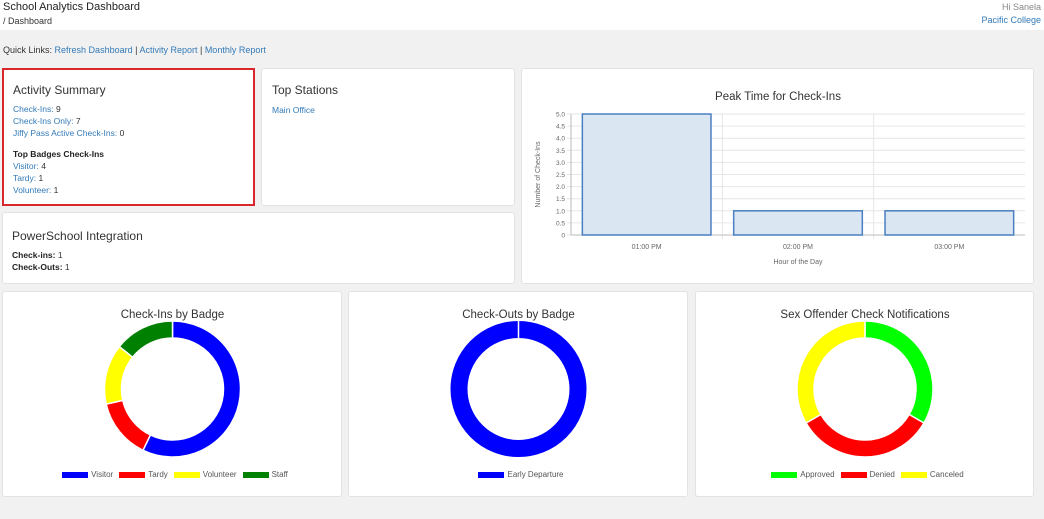  What do you see at coordinates (71, 7) in the screenshot?
I see `app-title: School Analytics Dashboard` at bounding box center [71, 7].